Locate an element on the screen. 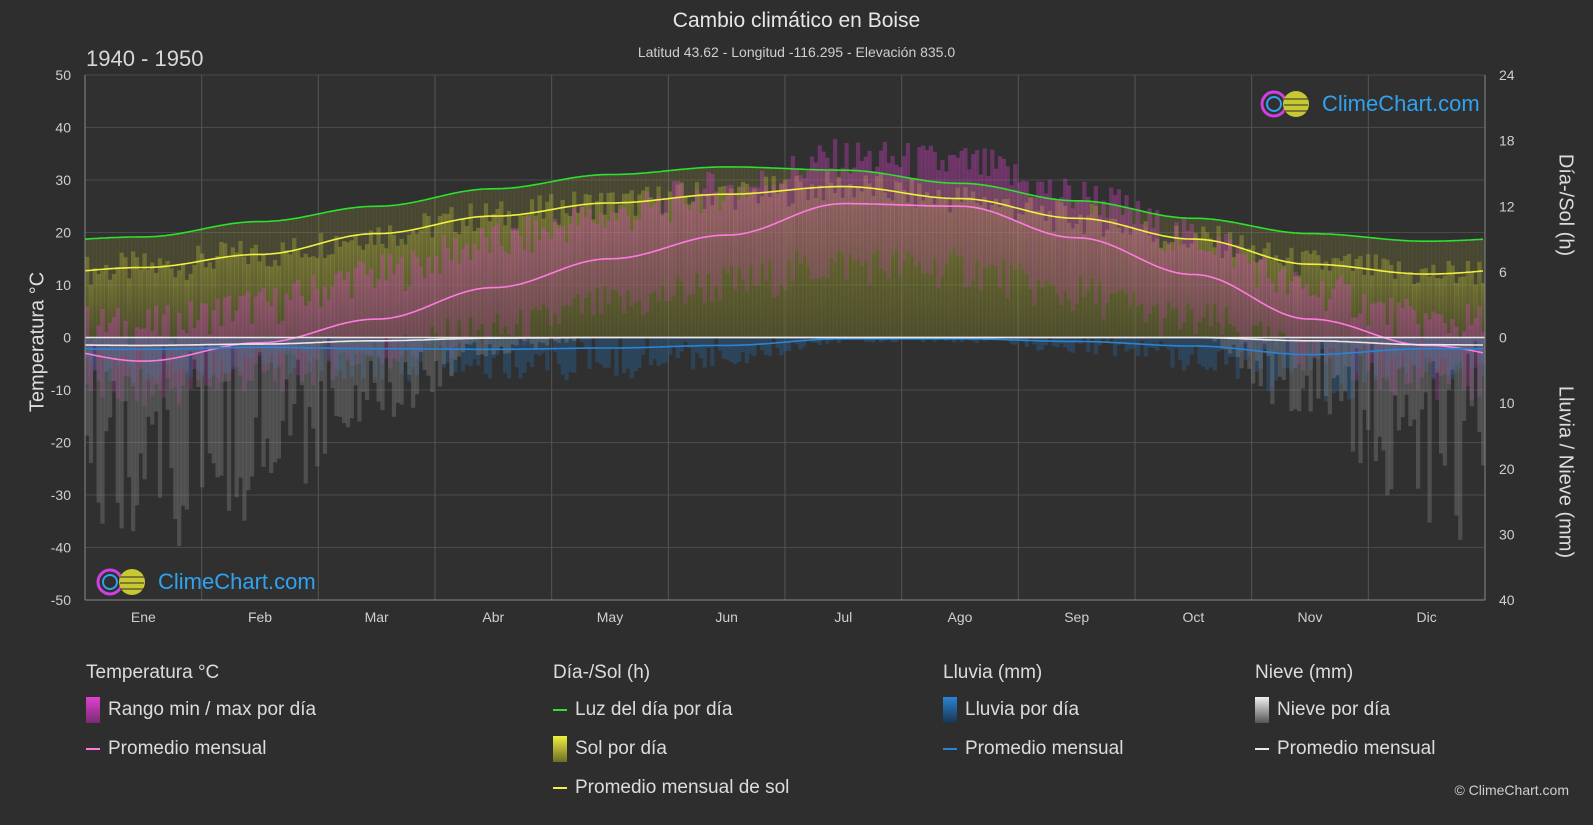 The height and width of the screenshot is (825, 1593). logo-bottom: ClimeChart.com is located at coordinates (206, 582).